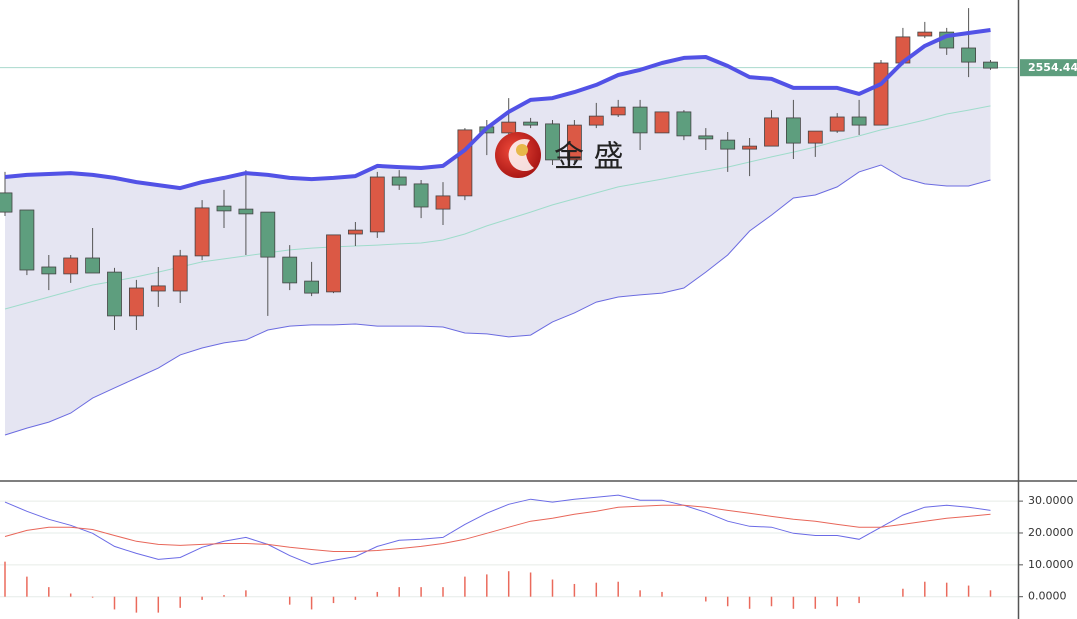 This screenshot has height=619, width=1077. What do you see at coordinates (1051, 532) in the screenshot?
I see `y-tick-label: 20.0000` at bounding box center [1051, 532].